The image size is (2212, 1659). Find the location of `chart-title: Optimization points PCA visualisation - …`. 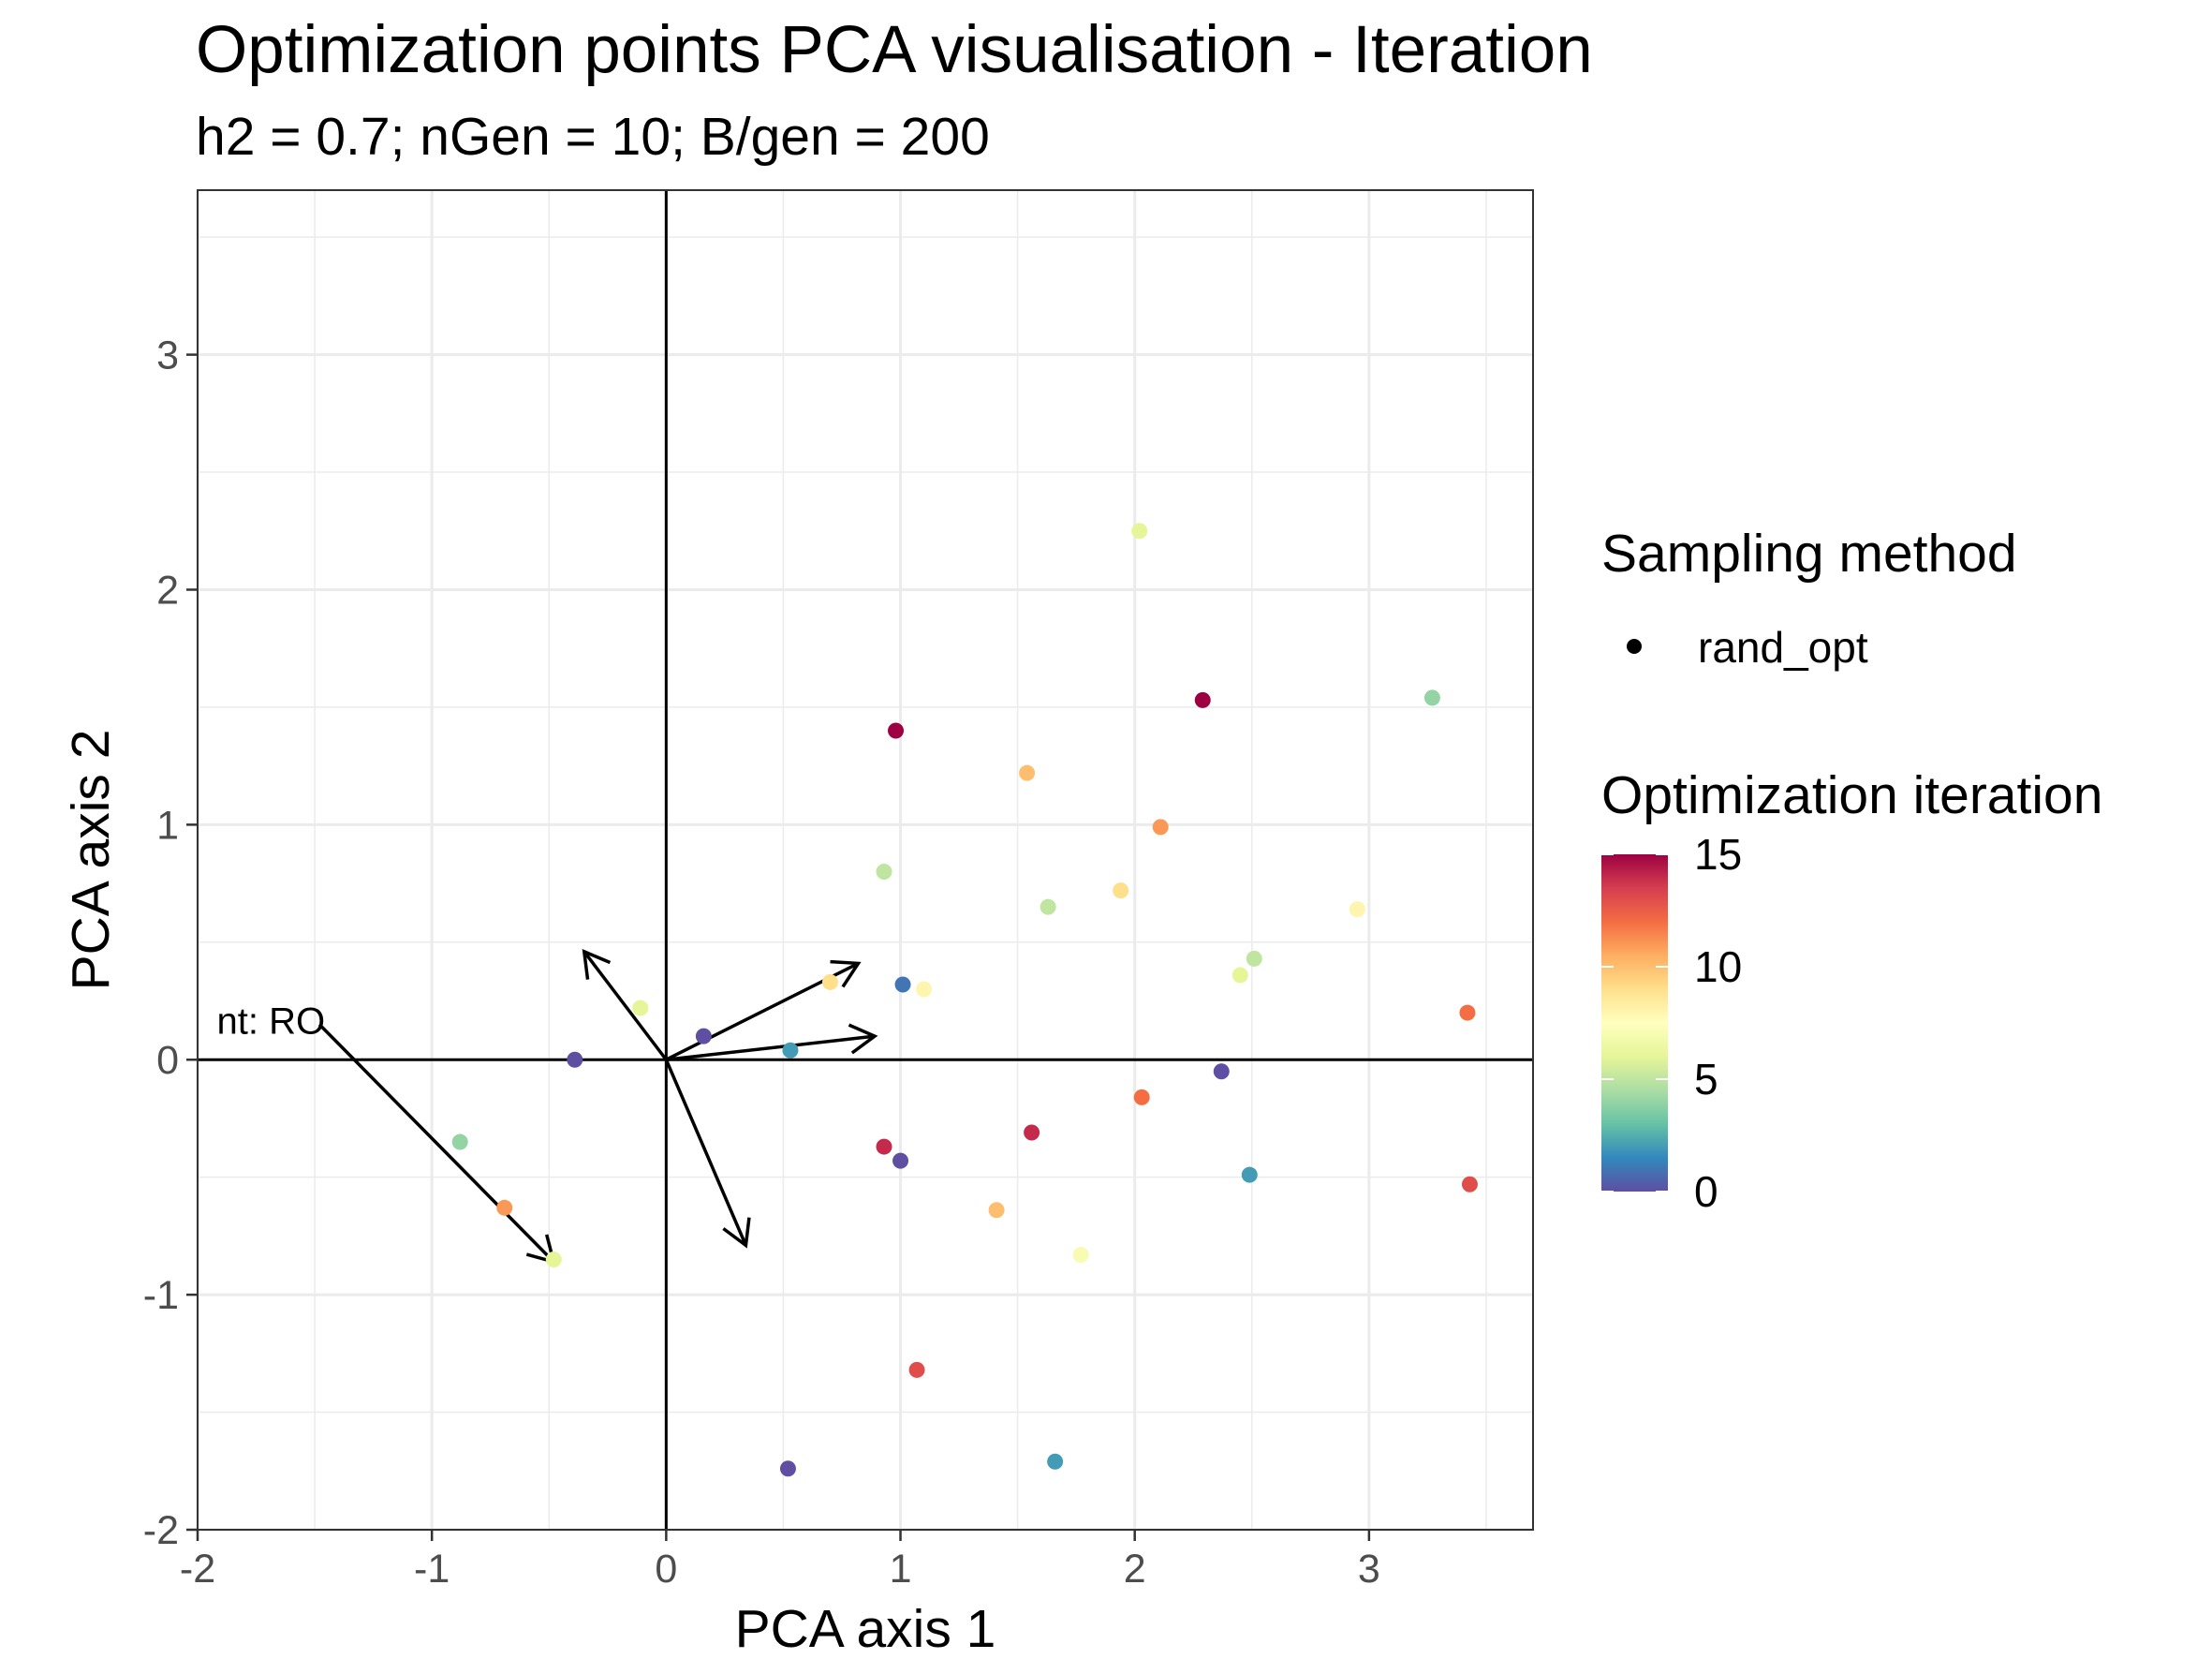

chart-title: Optimization points PCA visualisation - … is located at coordinates (894, 50).